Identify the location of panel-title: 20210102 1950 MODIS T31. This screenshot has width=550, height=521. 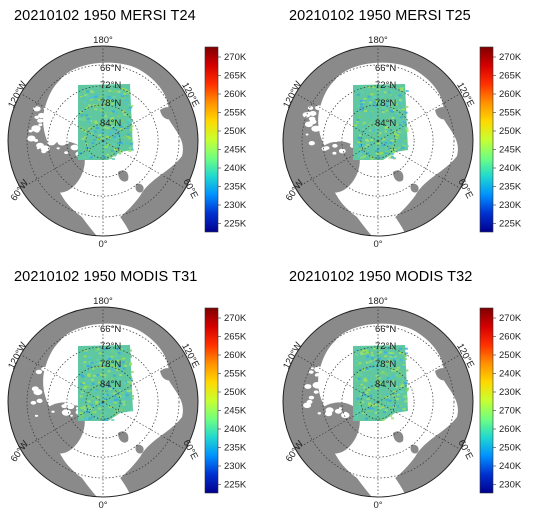
(106, 277).